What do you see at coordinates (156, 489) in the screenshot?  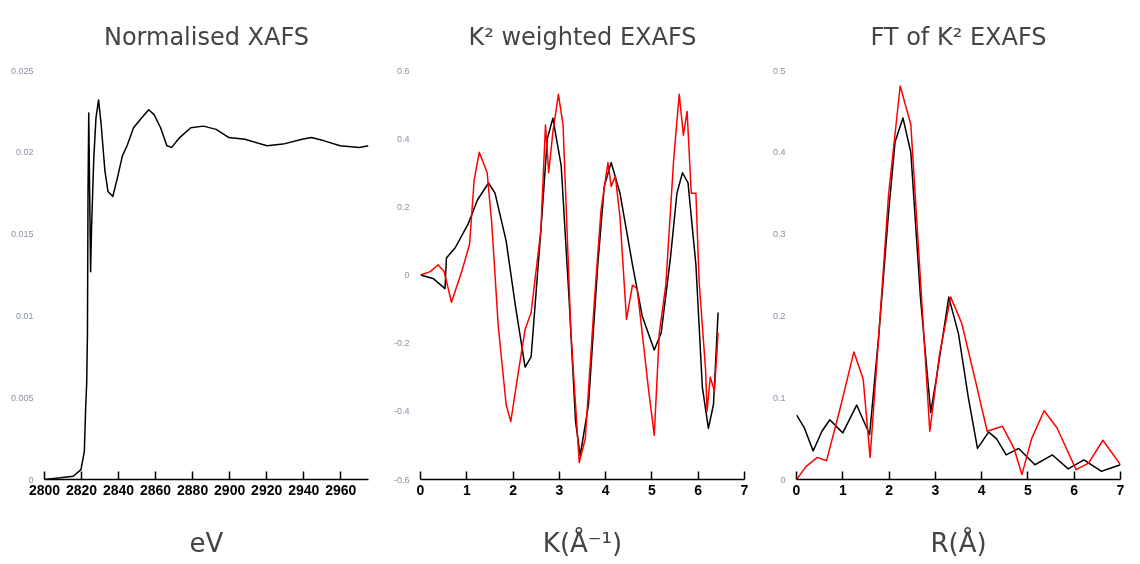 I see `x-tick-label: 2860` at bounding box center [156, 489].